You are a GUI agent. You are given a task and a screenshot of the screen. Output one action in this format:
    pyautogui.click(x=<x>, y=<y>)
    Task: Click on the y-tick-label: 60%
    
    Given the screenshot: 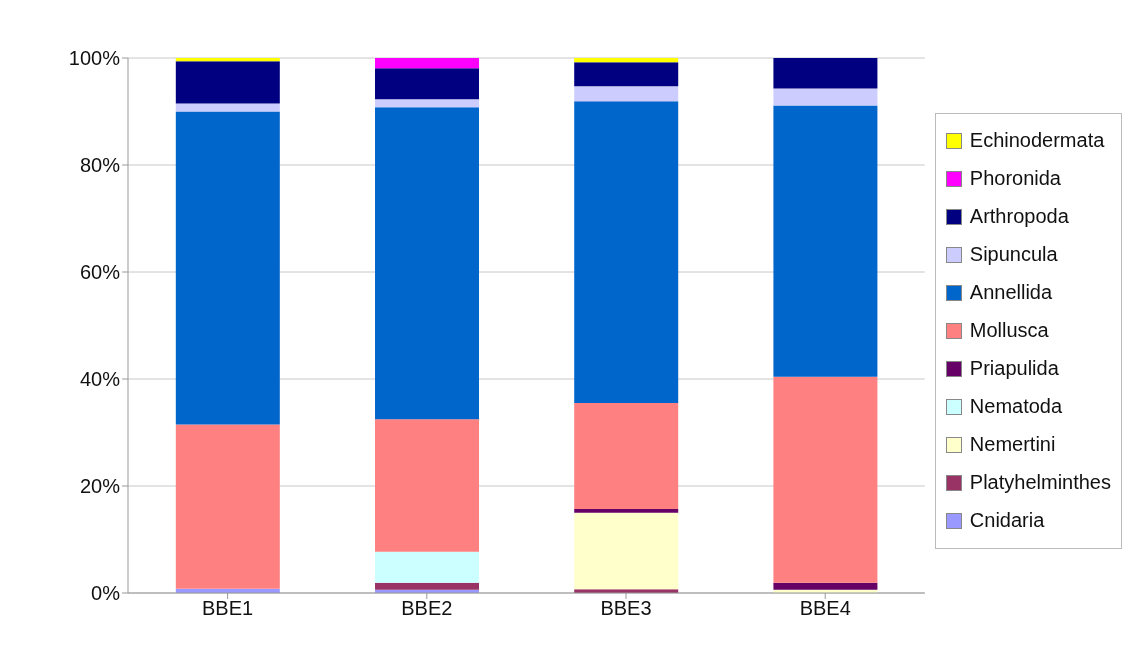 What is the action you would take?
    pyautogui.click(x=100, y=272)
    